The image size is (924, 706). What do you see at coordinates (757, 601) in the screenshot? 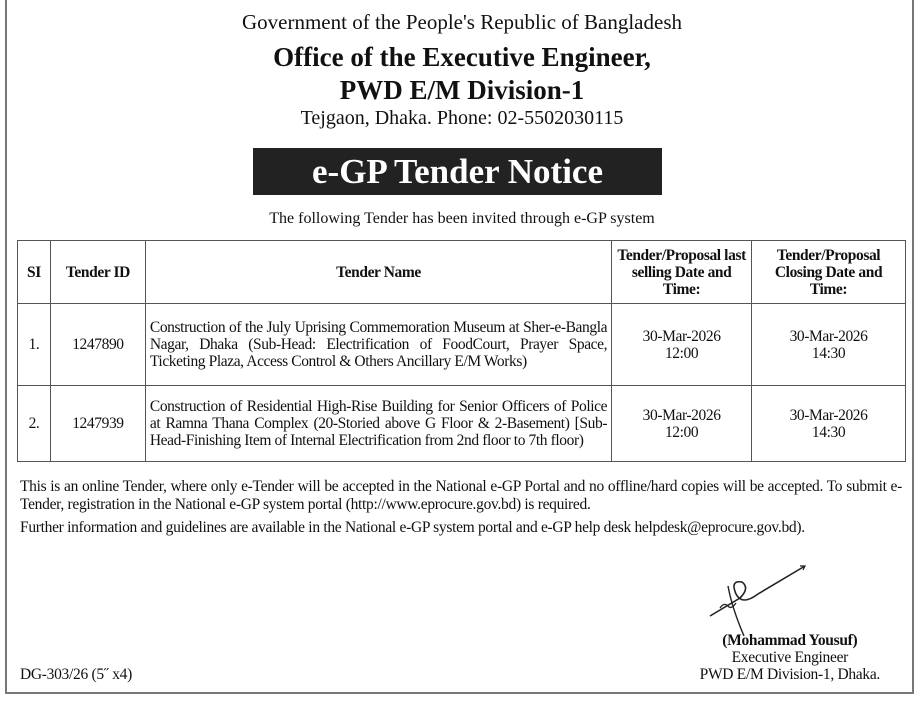
I see `signature-image` at bounding box center [757, 601].